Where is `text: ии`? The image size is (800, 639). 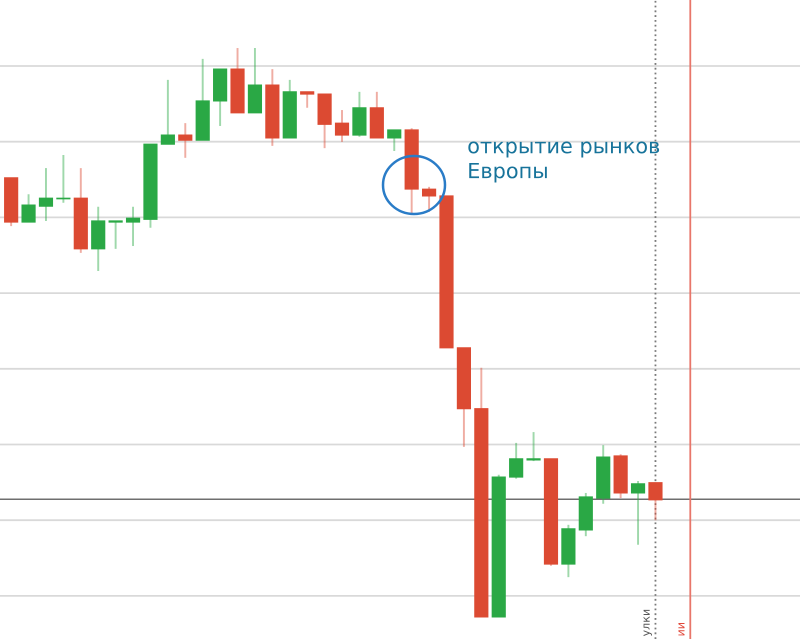
text: ии is located at coordinates (681, 629).